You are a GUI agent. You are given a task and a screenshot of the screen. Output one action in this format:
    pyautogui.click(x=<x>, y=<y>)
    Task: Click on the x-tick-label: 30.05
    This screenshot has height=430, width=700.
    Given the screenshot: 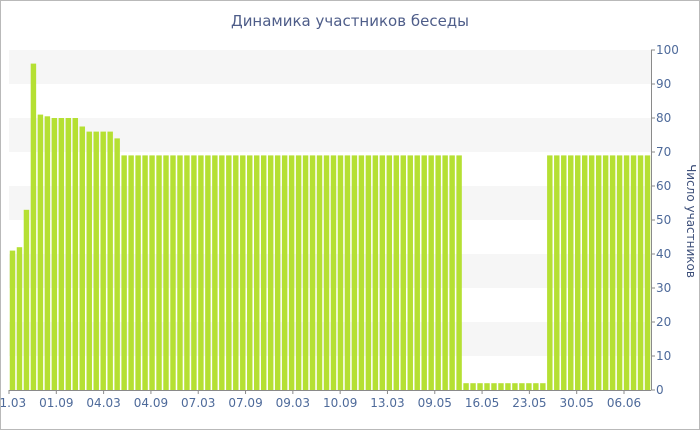 What is the action you would take?
    pyautogui.click(x=577, y=403)
    